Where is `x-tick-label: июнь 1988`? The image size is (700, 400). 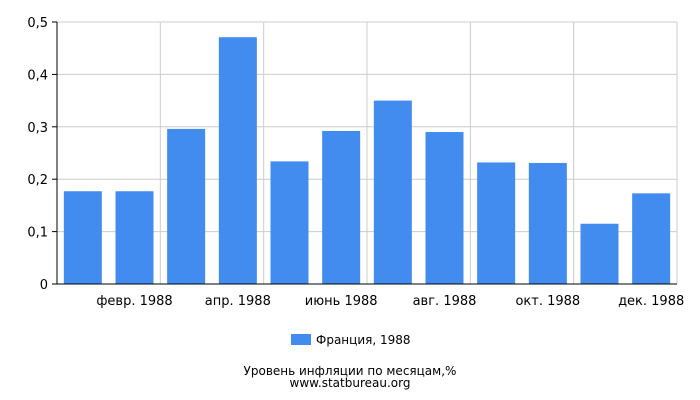
x-tick-label: июнь 1988 is located at coordinates (341, 301).